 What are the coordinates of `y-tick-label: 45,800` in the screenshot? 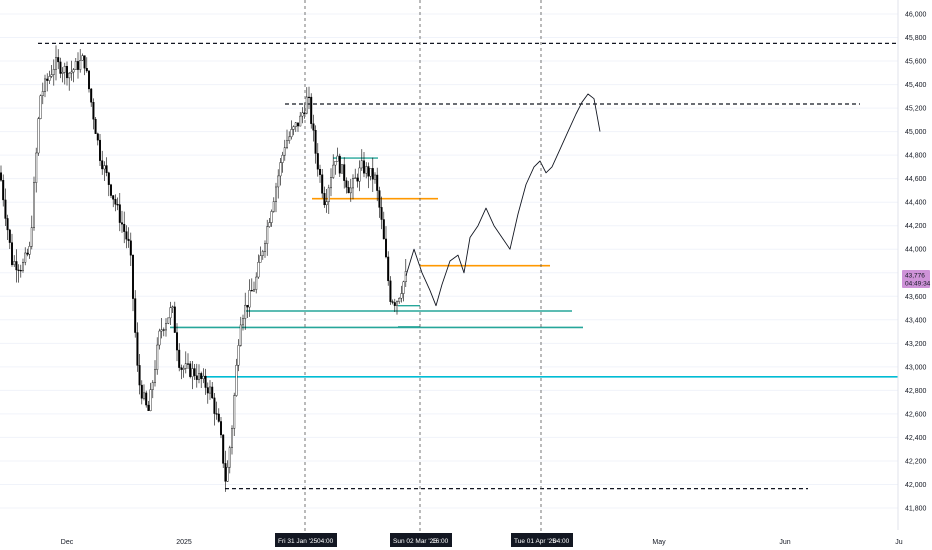 It's located at (916, 38).